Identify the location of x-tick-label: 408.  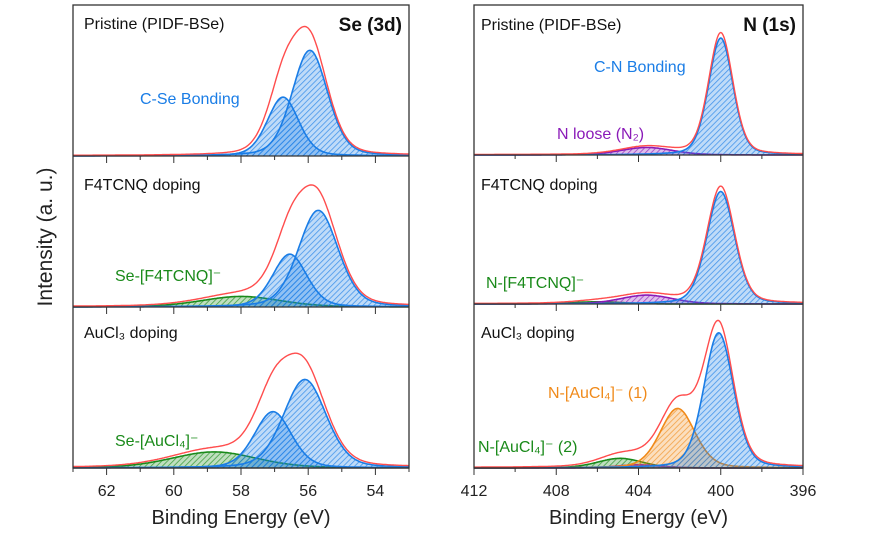
(556, 491).